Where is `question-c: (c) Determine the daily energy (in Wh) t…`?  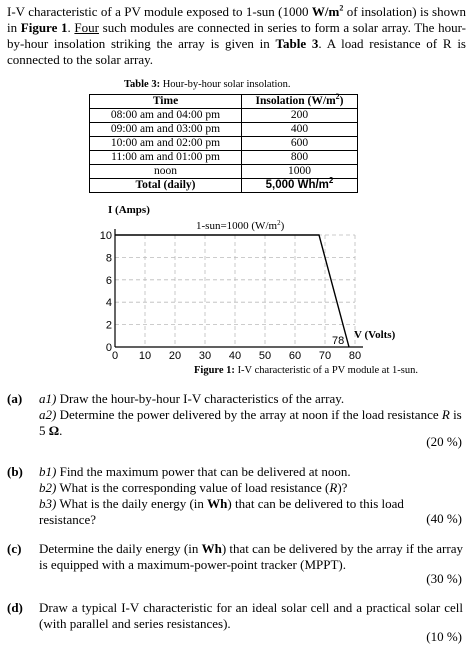
question-c: (c) Determine the daily energy (in Wh) t… is located at coordinates (235, 563).